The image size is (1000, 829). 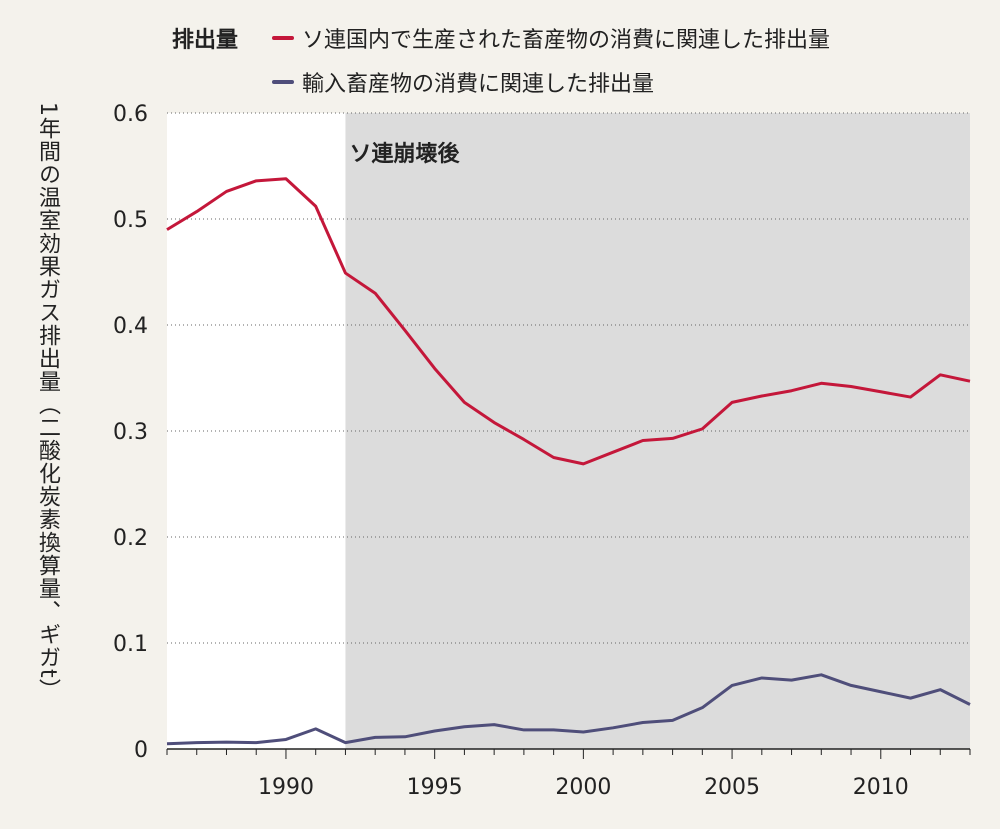 What do you see at coordinates (286, 787) in the screenshot?
I see `x-tick-label: 1990` at bounding box center [286, 787].